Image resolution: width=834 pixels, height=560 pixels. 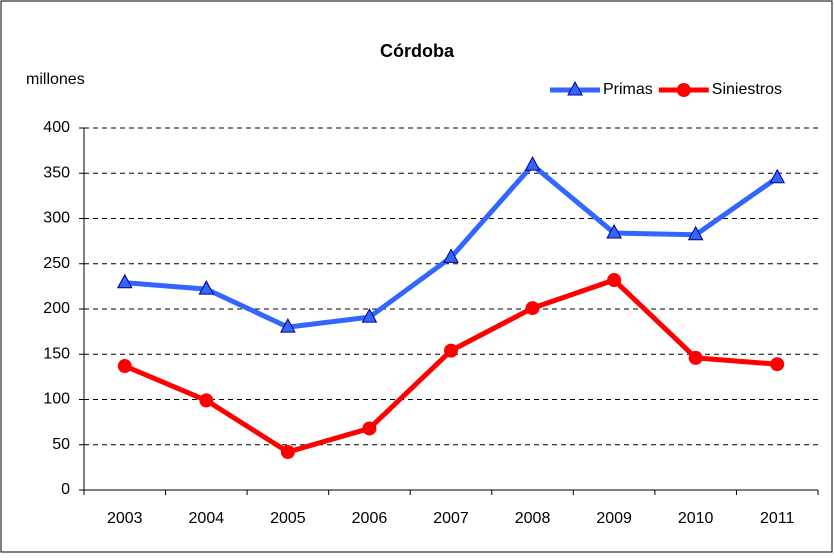 I want to click on y-tick-label: 0, so click(x=65, y=489).